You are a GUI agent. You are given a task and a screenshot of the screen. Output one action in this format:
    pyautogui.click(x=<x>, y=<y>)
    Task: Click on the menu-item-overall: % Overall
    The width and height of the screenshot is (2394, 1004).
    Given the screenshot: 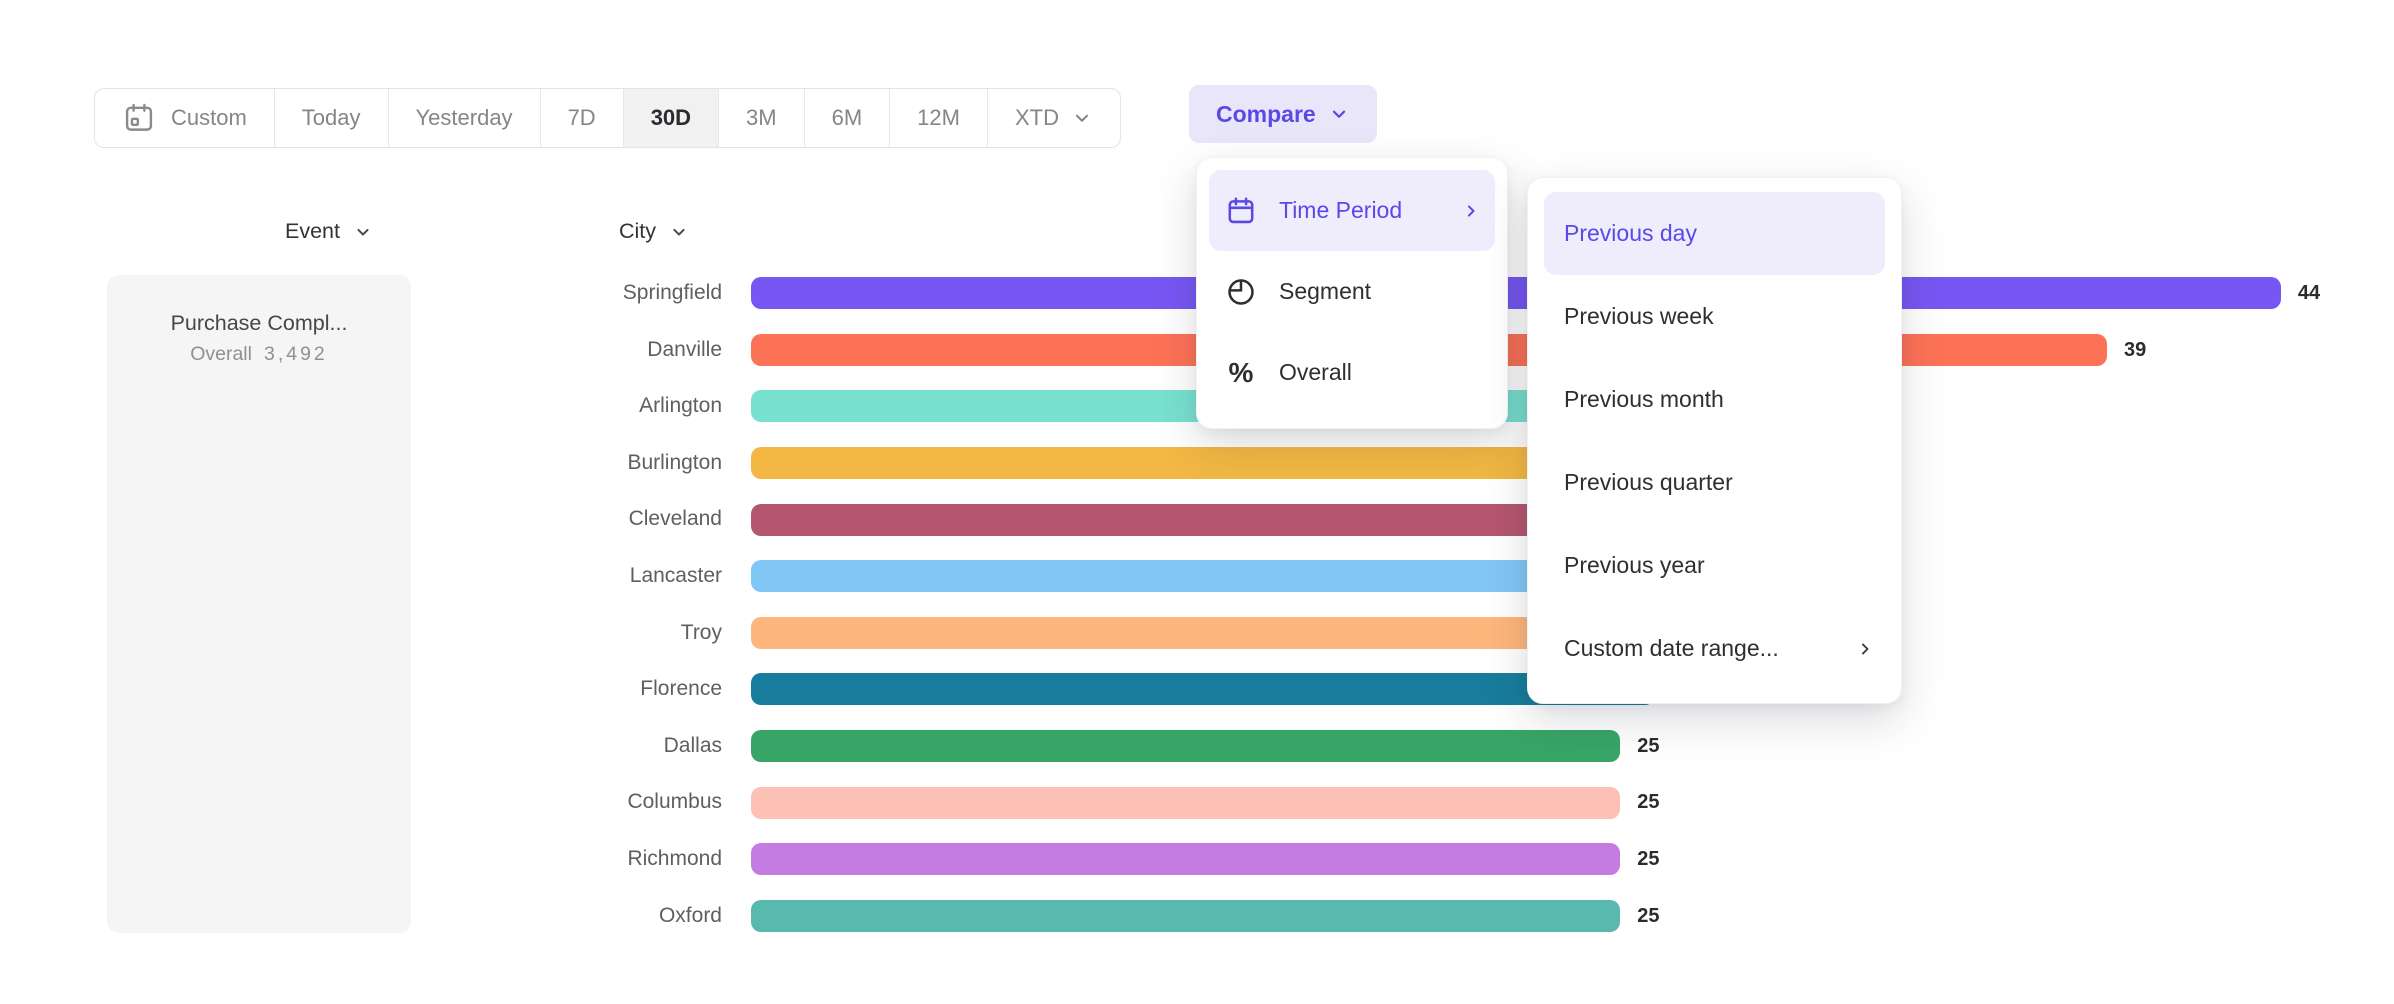 What is the action you would take?
    pyautogui.click(x=1352, y=372)
    